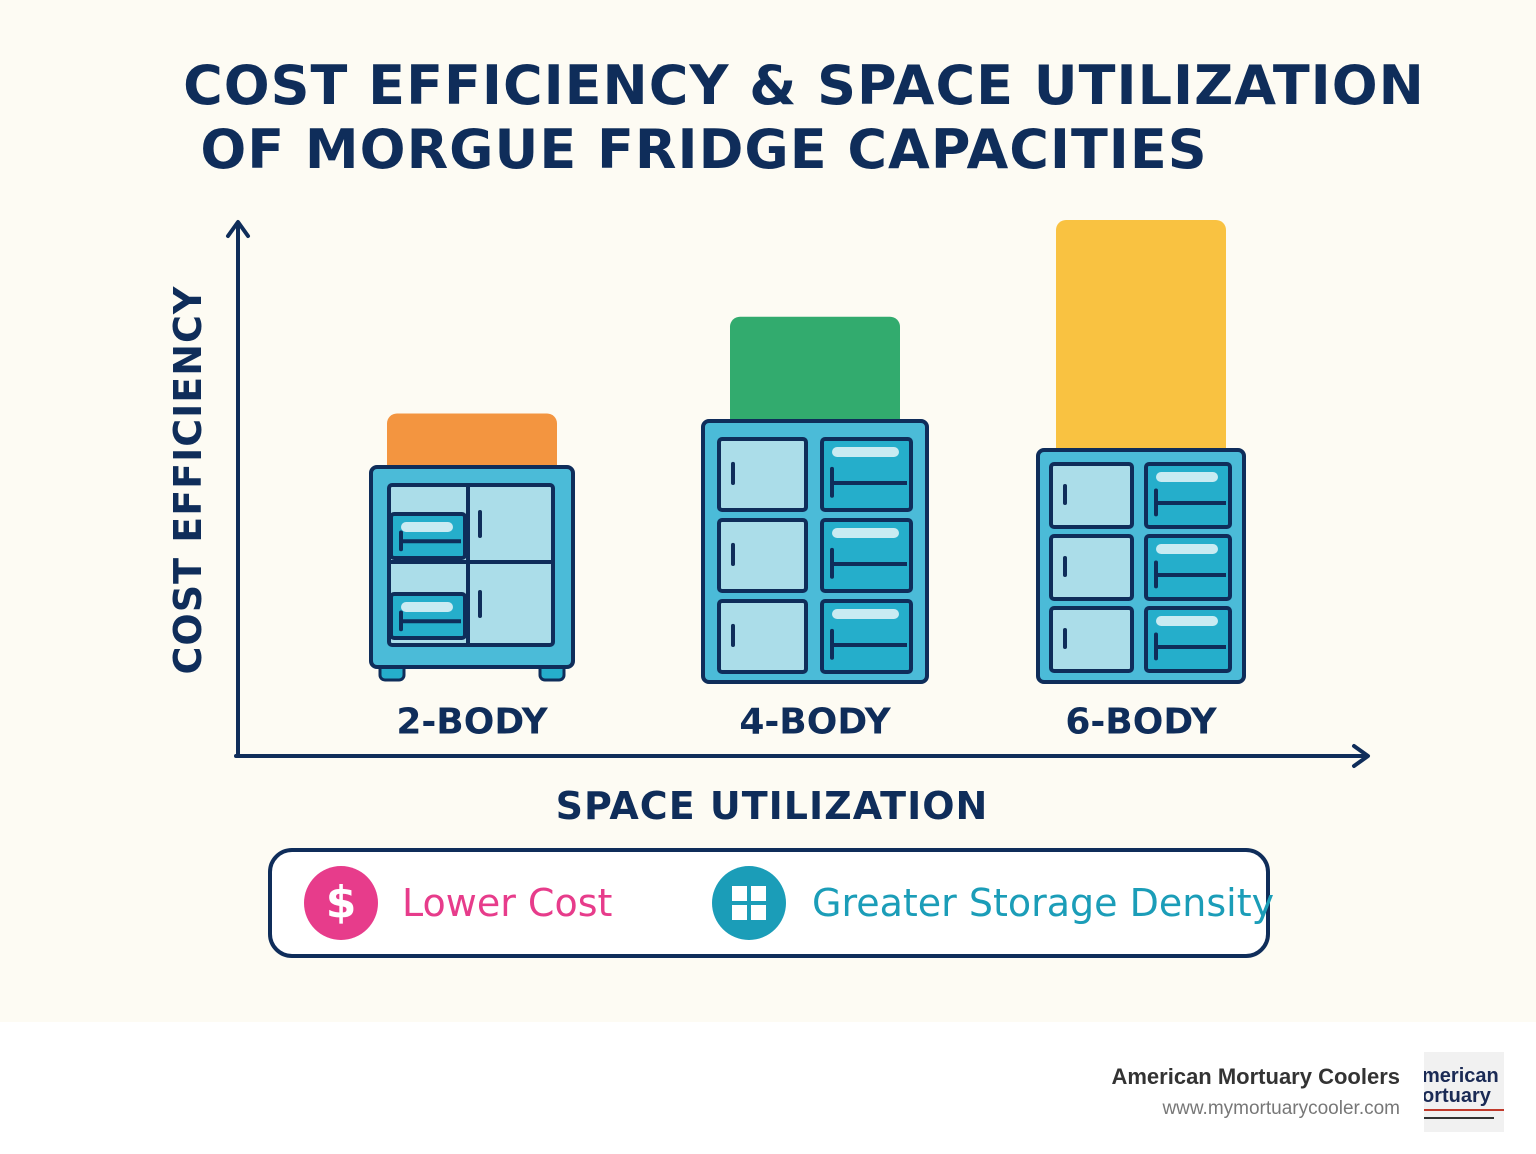  I want to click on fridge-2-body, so click(472, 573).